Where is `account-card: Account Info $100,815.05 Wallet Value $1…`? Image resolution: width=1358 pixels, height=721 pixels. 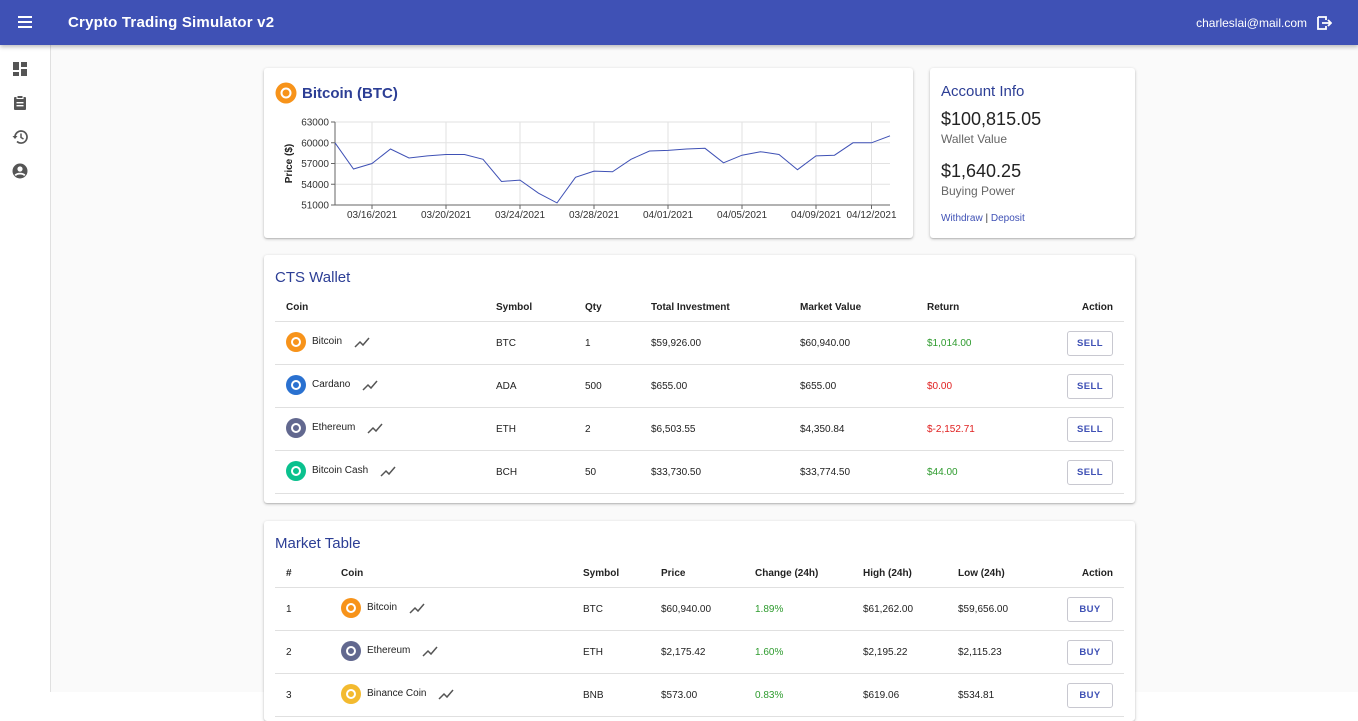 account-card: Account Info $100,815.05 Wallet Value $1… is located at coordinates (1032, 153).